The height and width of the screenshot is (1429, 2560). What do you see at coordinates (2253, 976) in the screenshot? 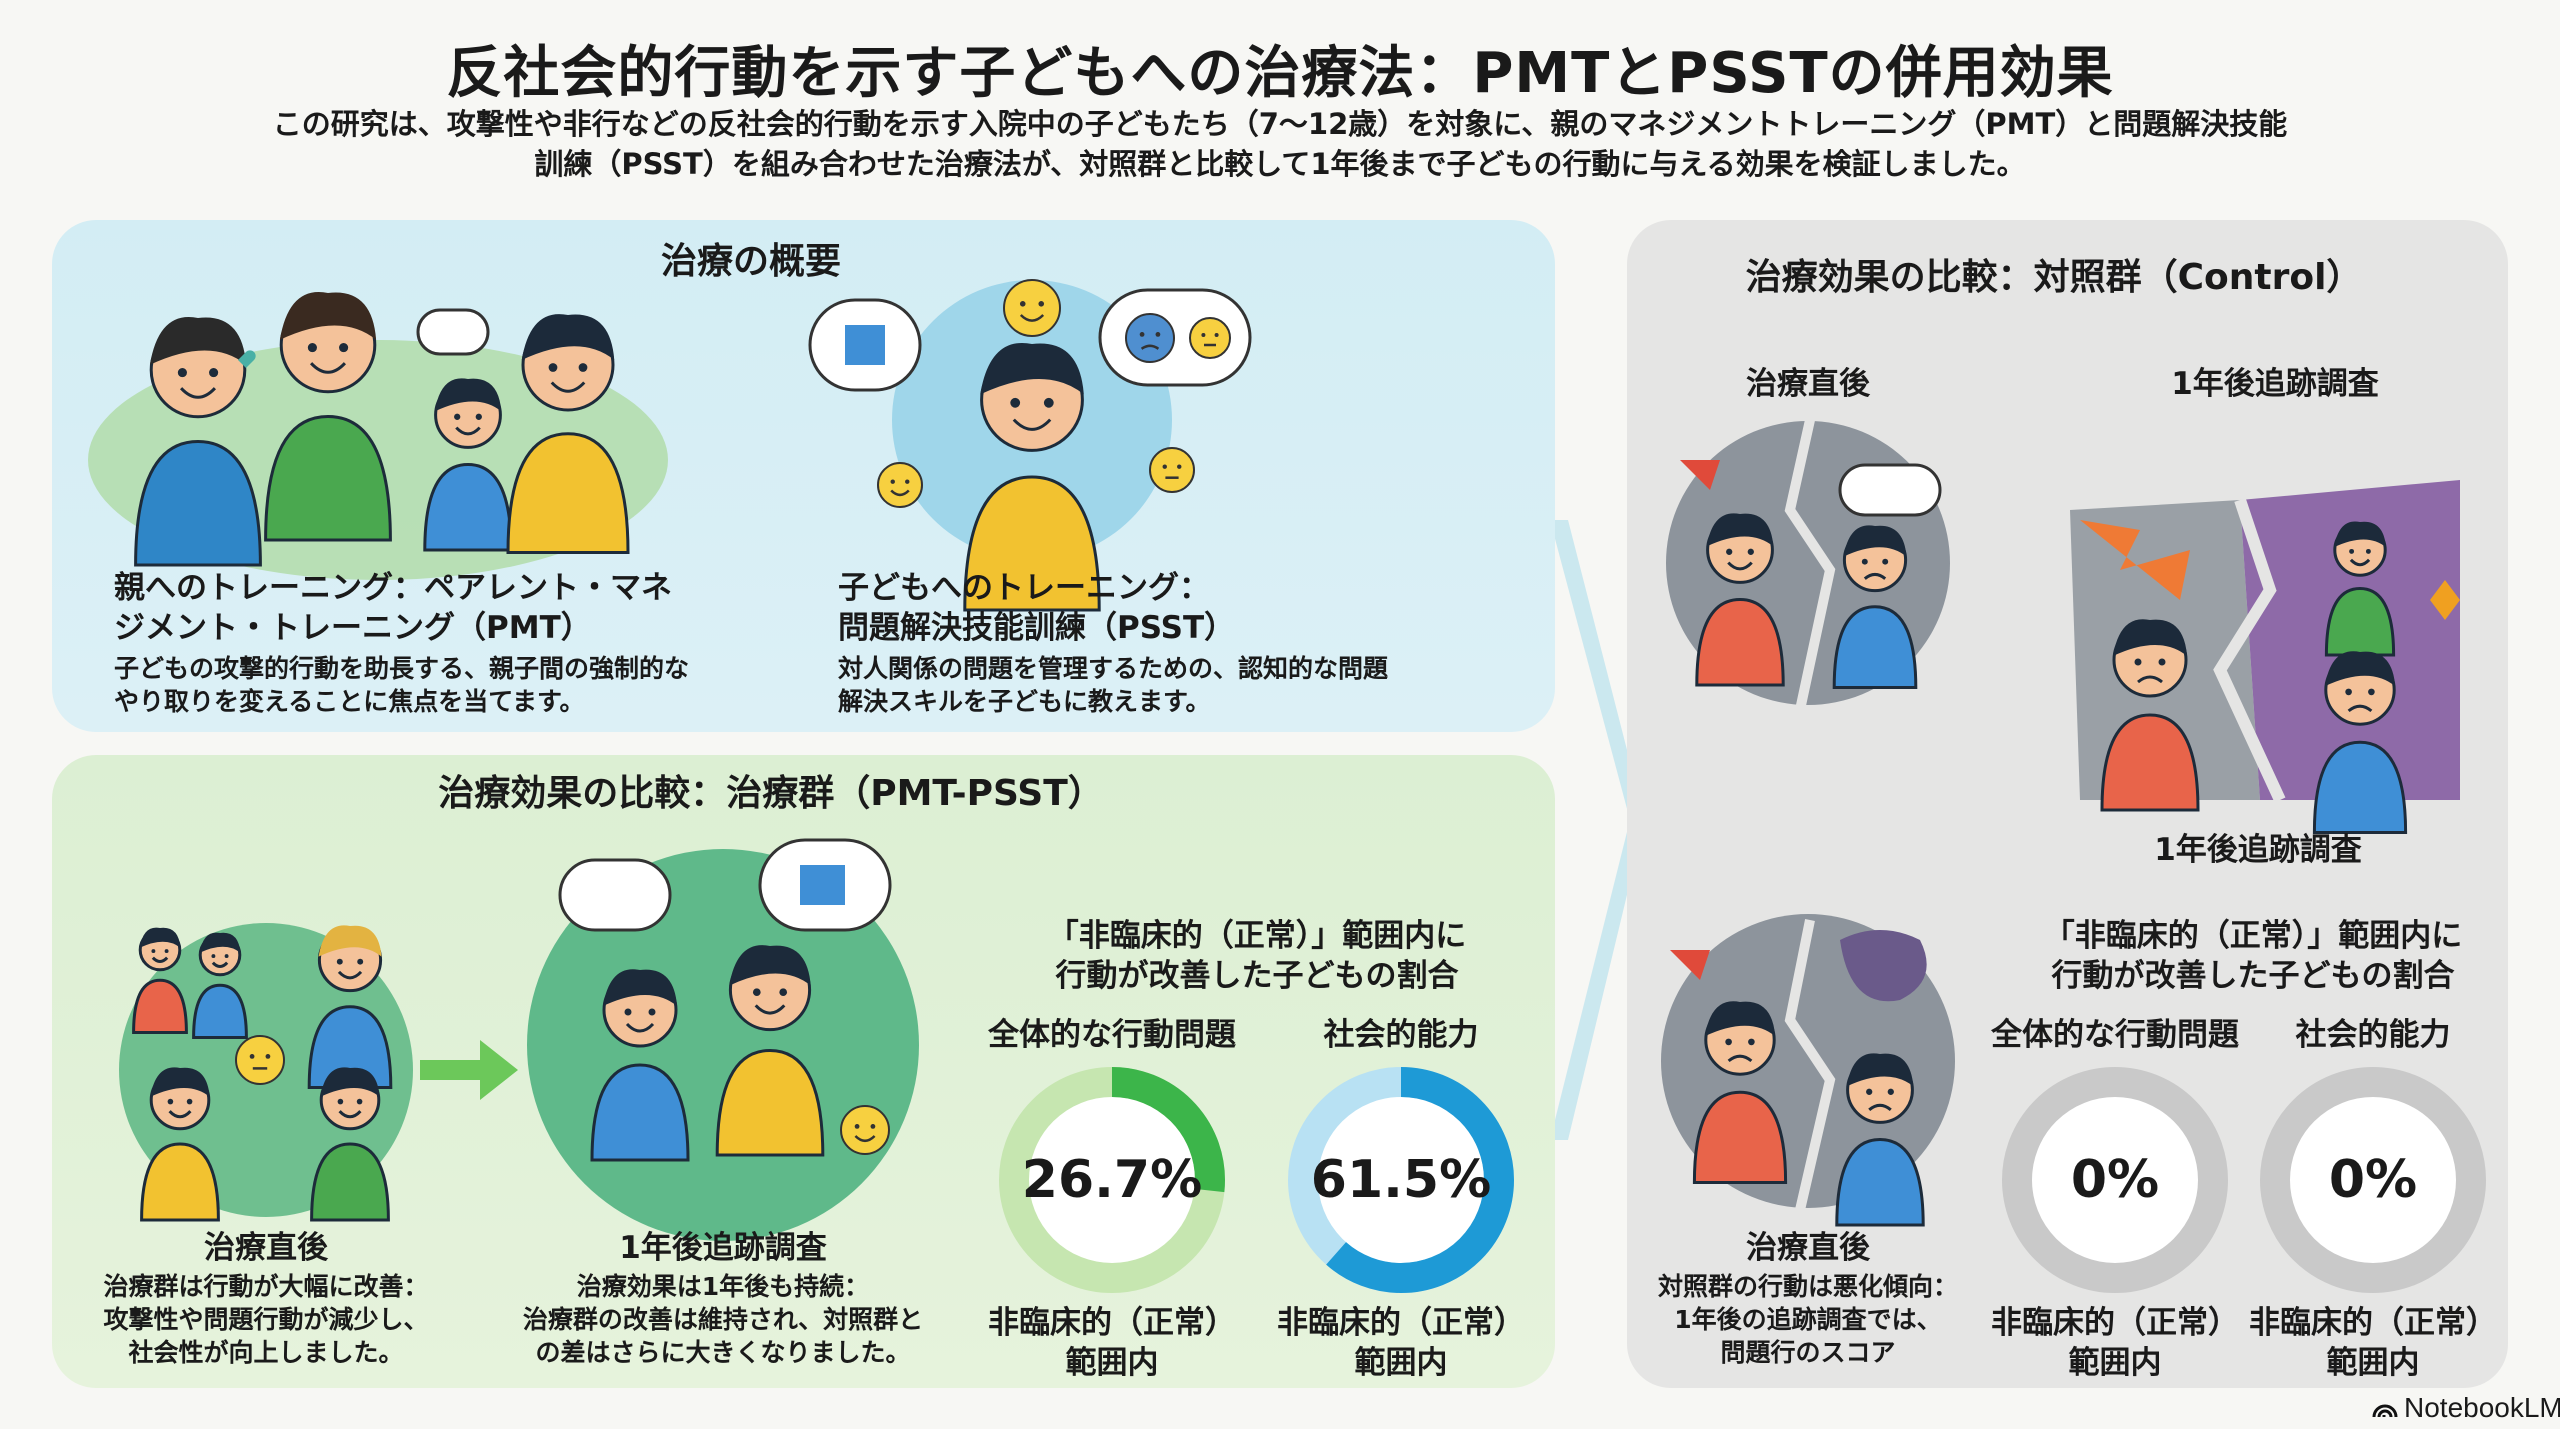
I see `heading-line: 行動が改善した子どもの割合` at bounding box center [2253, 976].